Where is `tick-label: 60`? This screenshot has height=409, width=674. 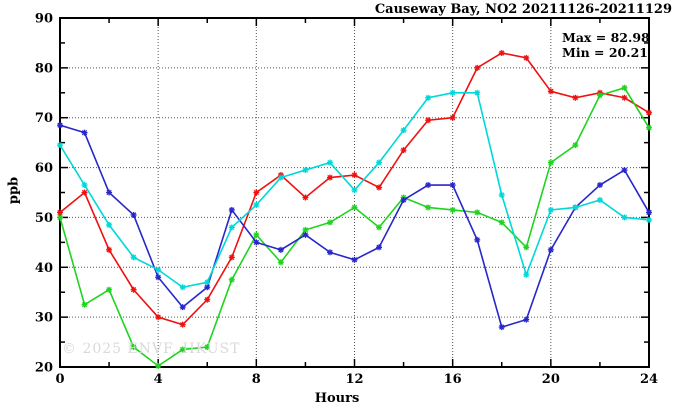
tick-label: 60 is located at coordinates (44, 168).